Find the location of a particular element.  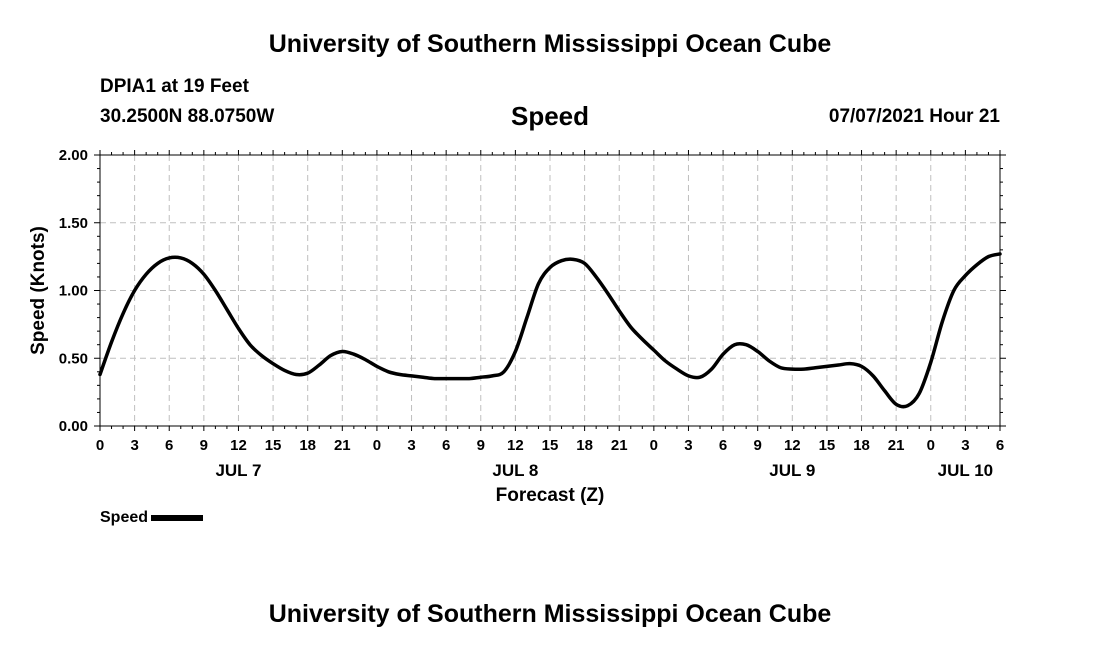

y-tick-label: 1.00 is located at coordinates (73, 291).